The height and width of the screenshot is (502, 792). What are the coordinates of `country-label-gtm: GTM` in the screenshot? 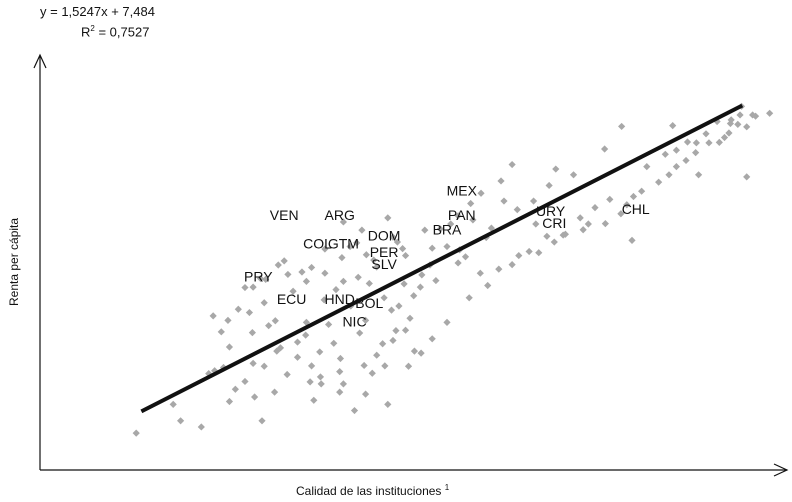 It's located at (343, 244).